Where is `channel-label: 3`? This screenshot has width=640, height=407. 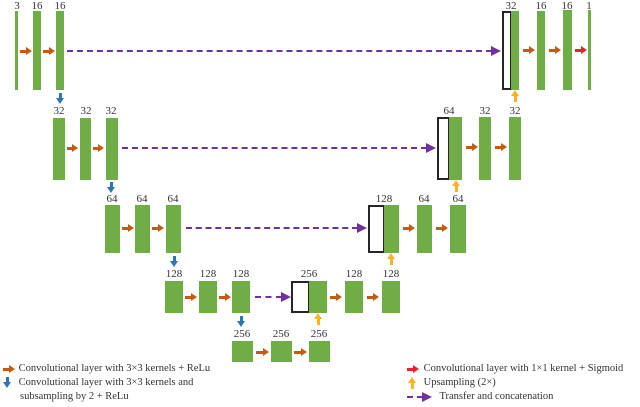 channel-label: 3 is located at coordinates (17, 6).